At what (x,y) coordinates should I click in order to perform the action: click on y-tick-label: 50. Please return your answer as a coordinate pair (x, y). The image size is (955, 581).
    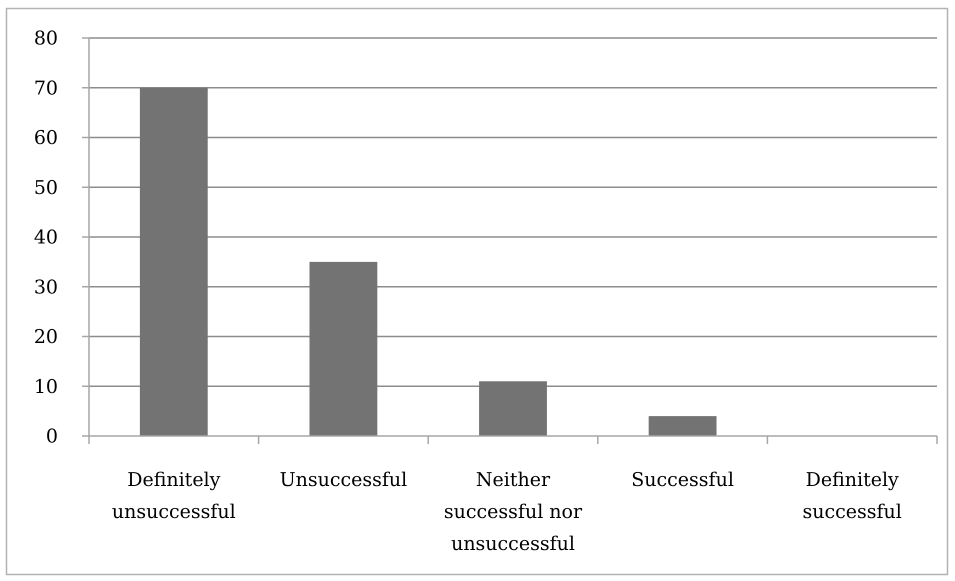
    Looking at the image, I should click on (46, 187).